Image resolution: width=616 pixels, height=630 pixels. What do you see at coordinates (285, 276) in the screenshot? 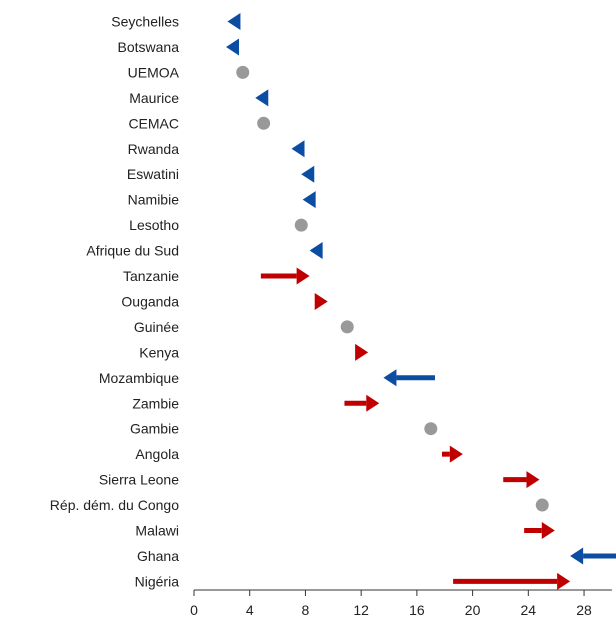
I see `arrow-tanzanie` at bounding box center [285, 276].